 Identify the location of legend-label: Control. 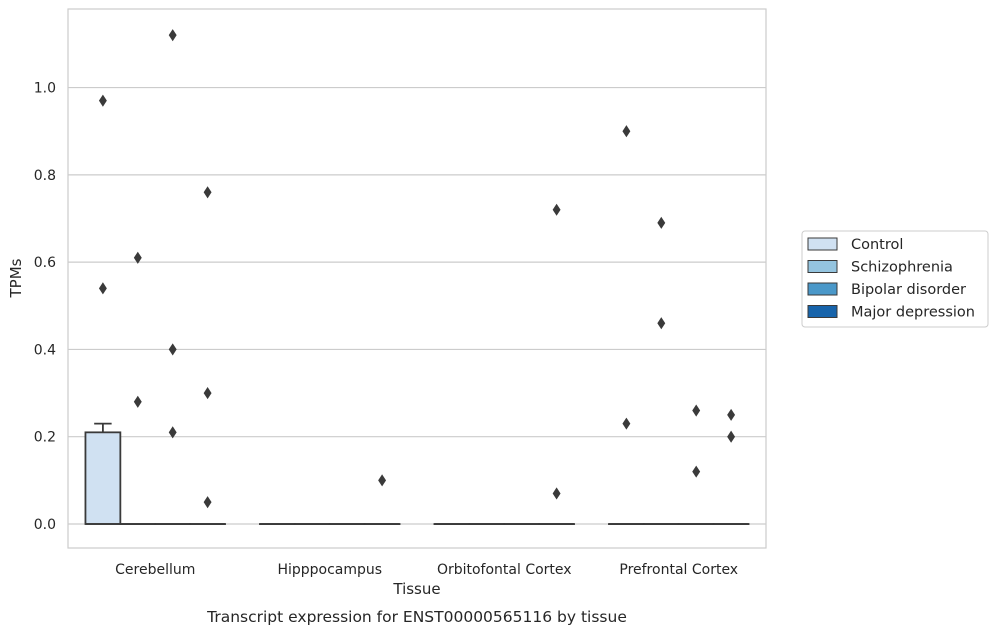
(877, 245).